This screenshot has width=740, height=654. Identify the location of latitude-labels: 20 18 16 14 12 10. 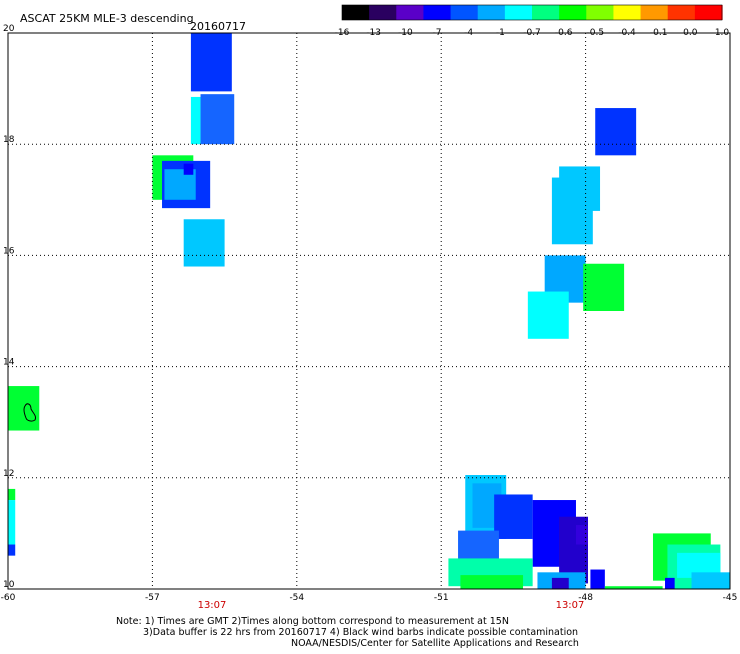
(9, 307).